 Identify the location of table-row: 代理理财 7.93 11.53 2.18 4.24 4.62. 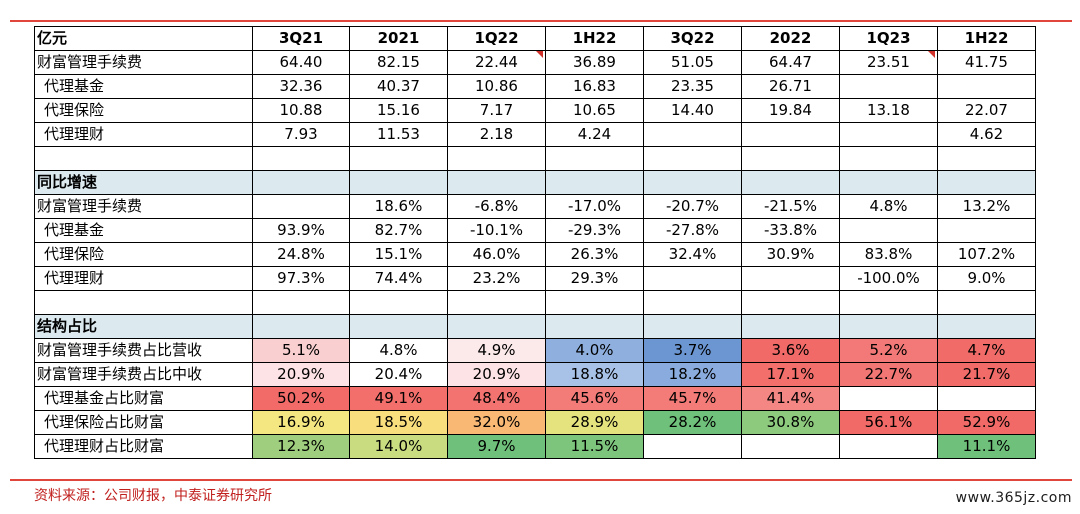
(535, 134).